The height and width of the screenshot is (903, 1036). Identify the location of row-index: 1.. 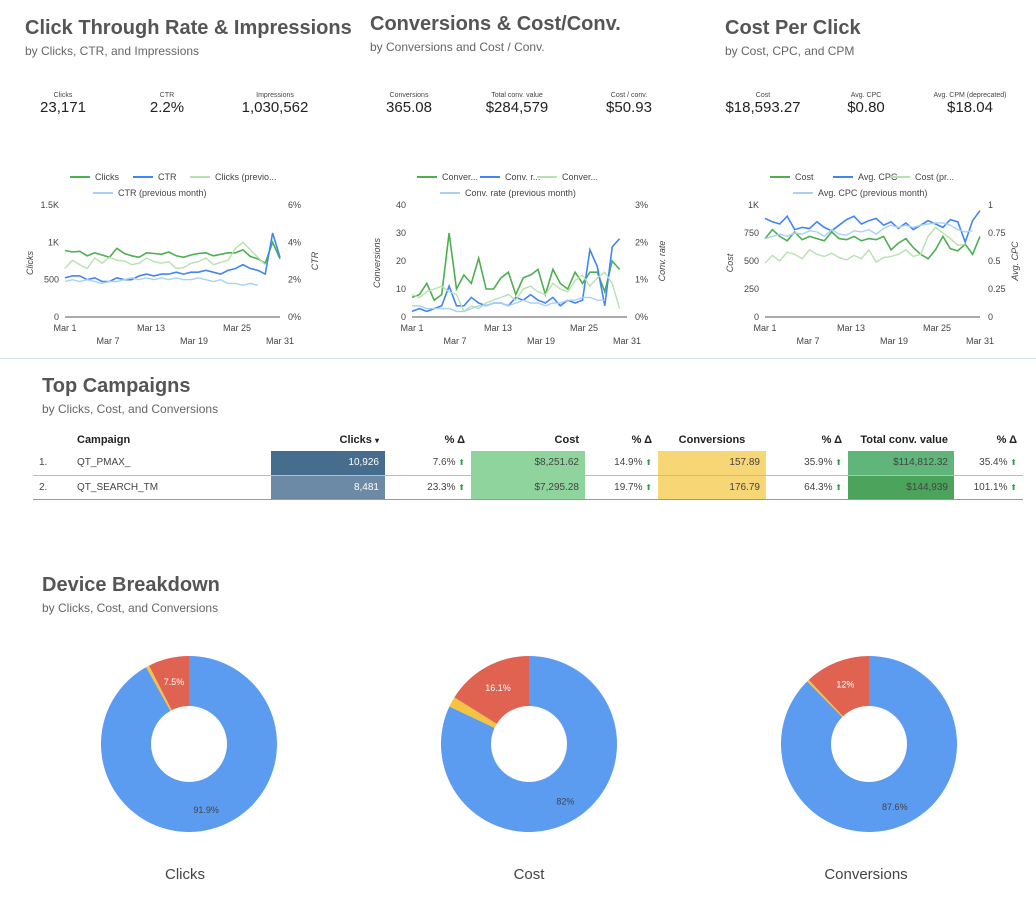
(52, 463).